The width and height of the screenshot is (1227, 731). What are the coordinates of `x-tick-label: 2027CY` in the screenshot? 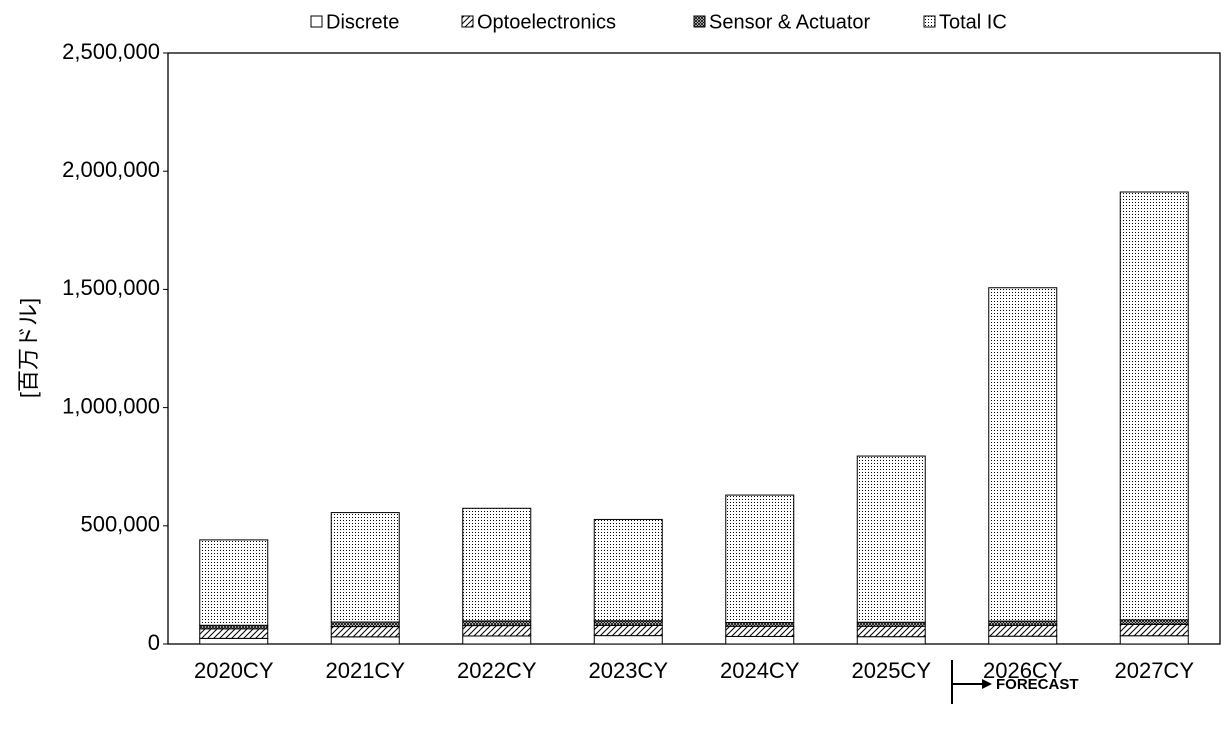 It's located at (1154, 670).